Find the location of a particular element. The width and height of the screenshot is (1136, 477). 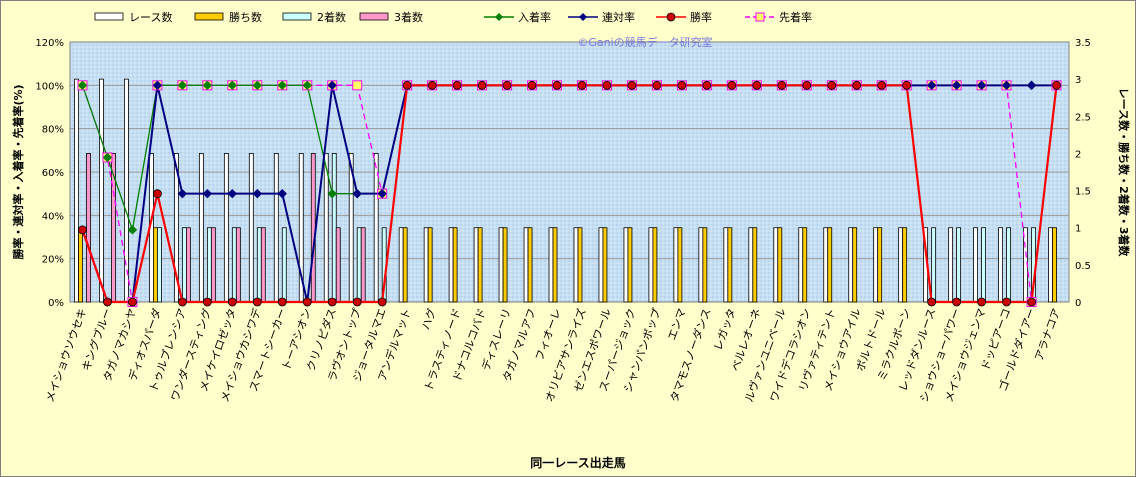

y-tick-right: 2 is located at coordinates (1078, 154).